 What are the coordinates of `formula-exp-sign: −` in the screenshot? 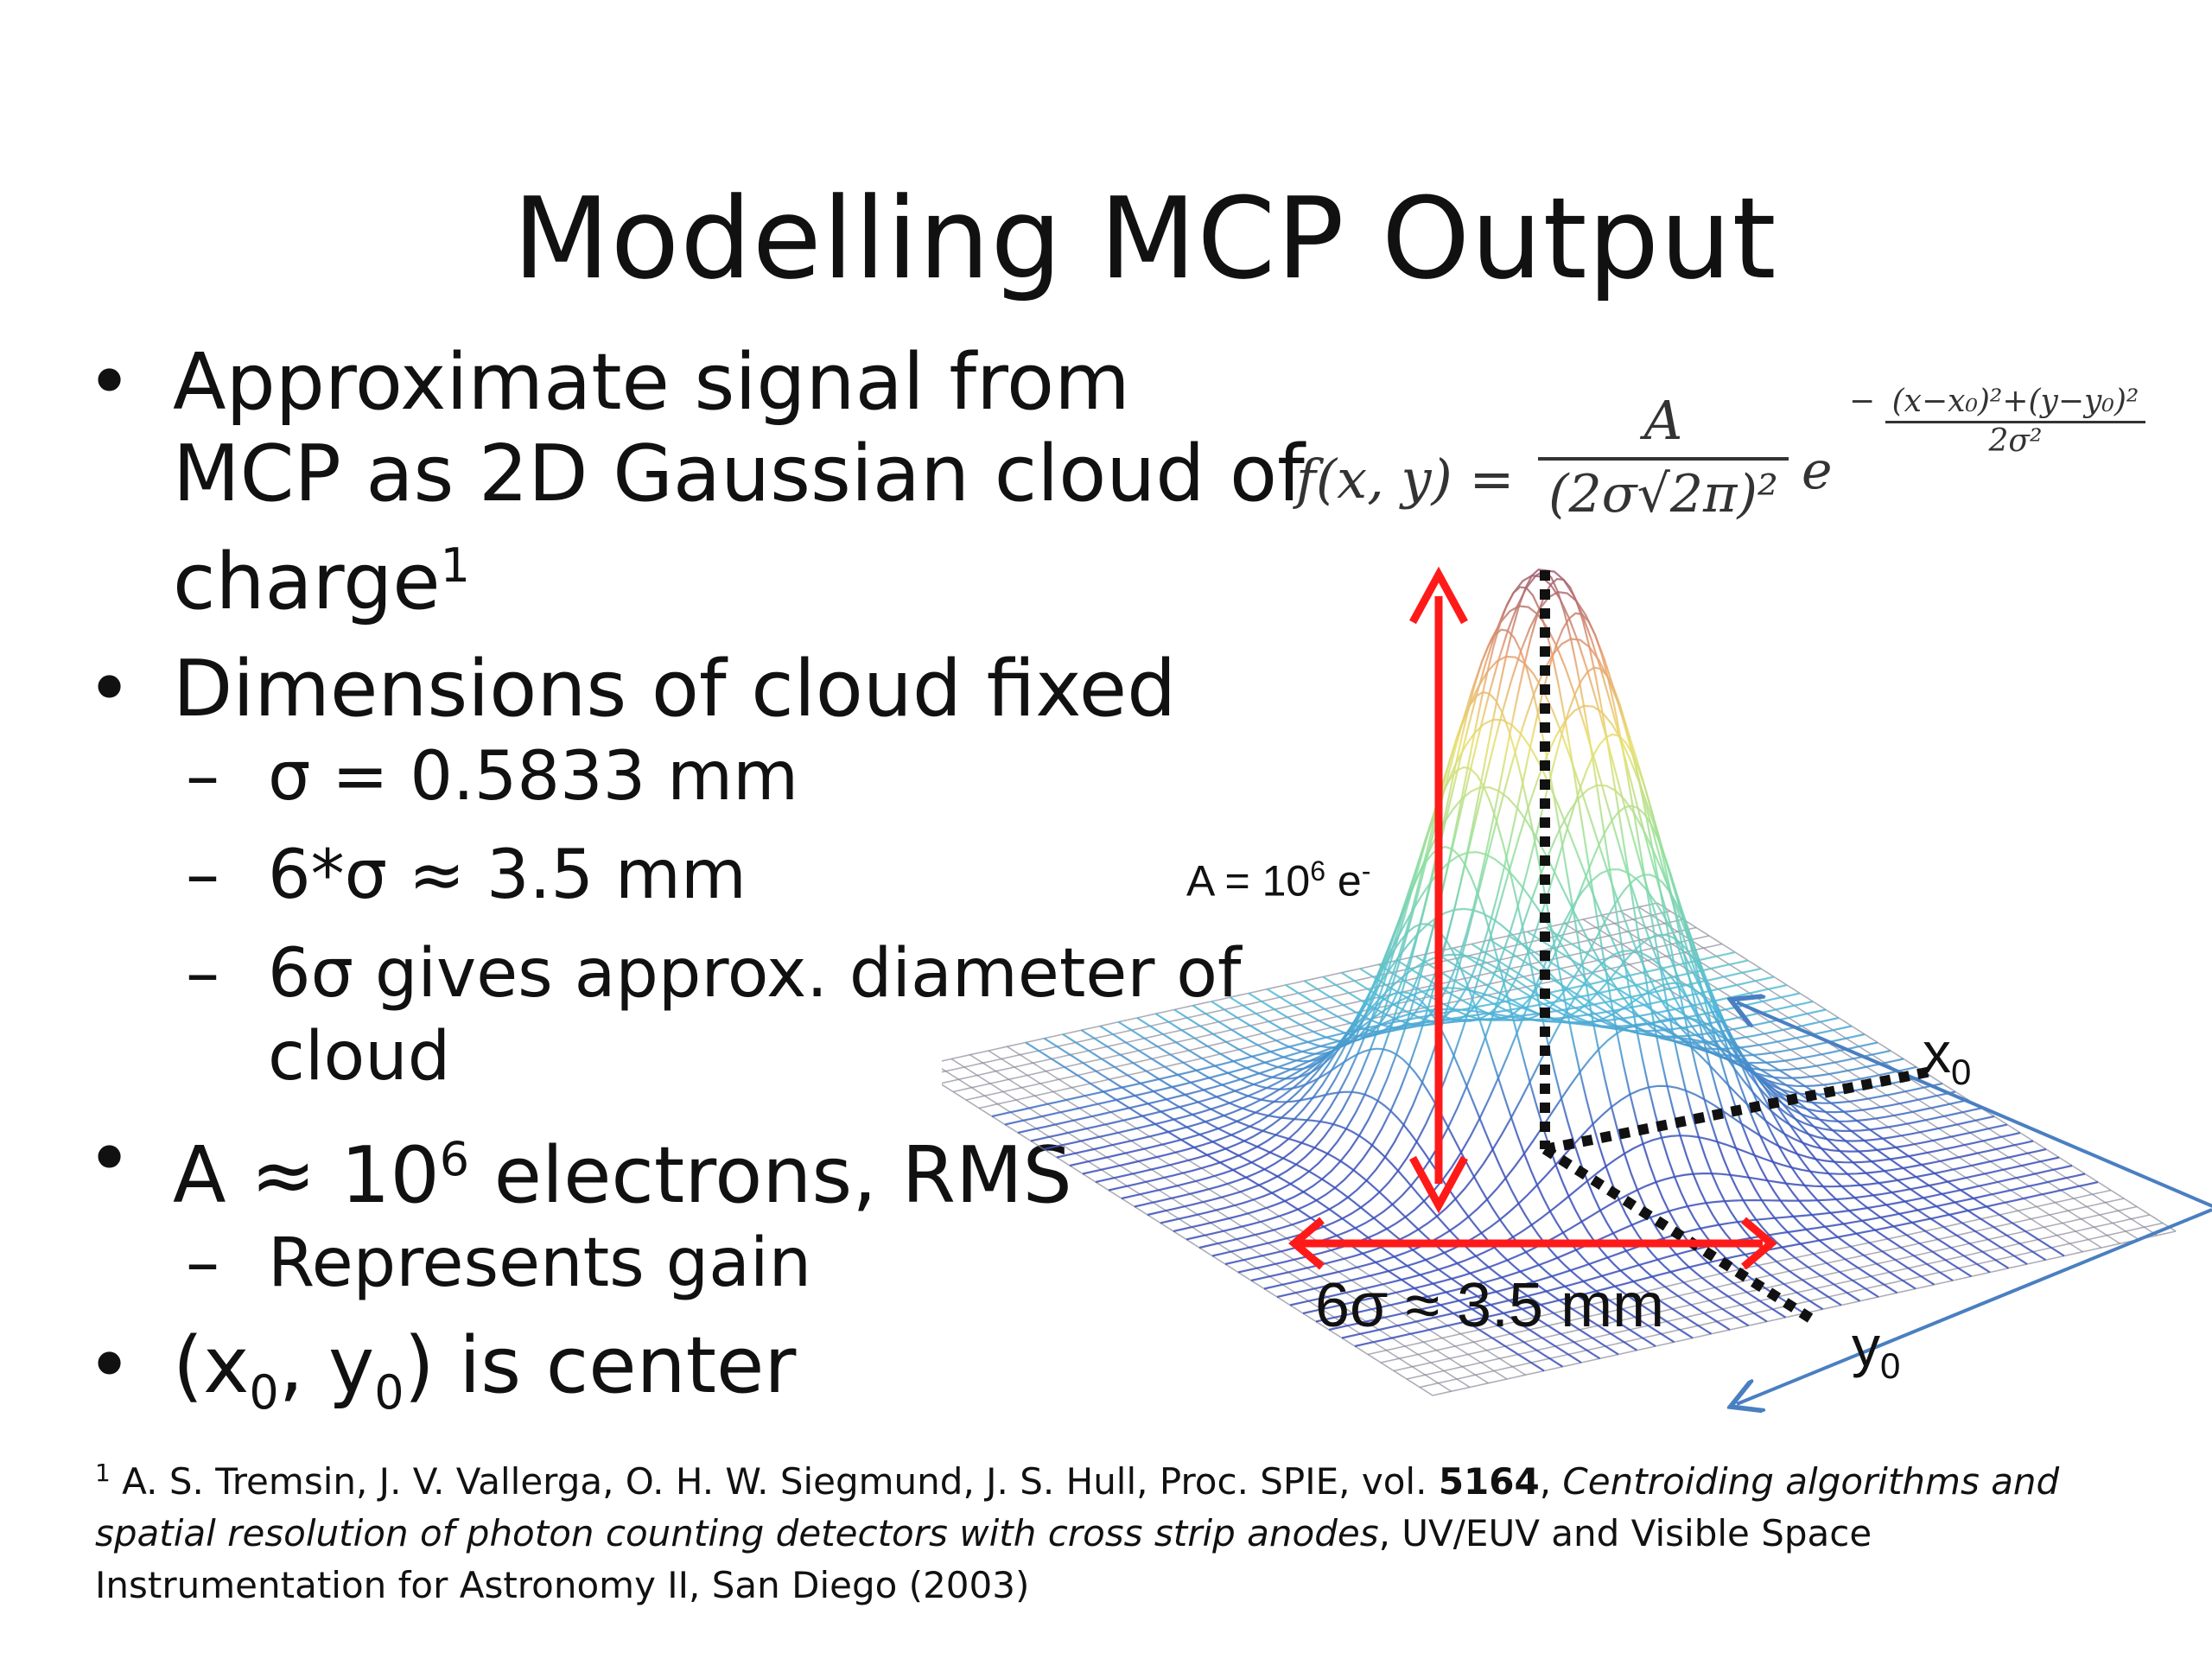 It's located at (1862, 401).